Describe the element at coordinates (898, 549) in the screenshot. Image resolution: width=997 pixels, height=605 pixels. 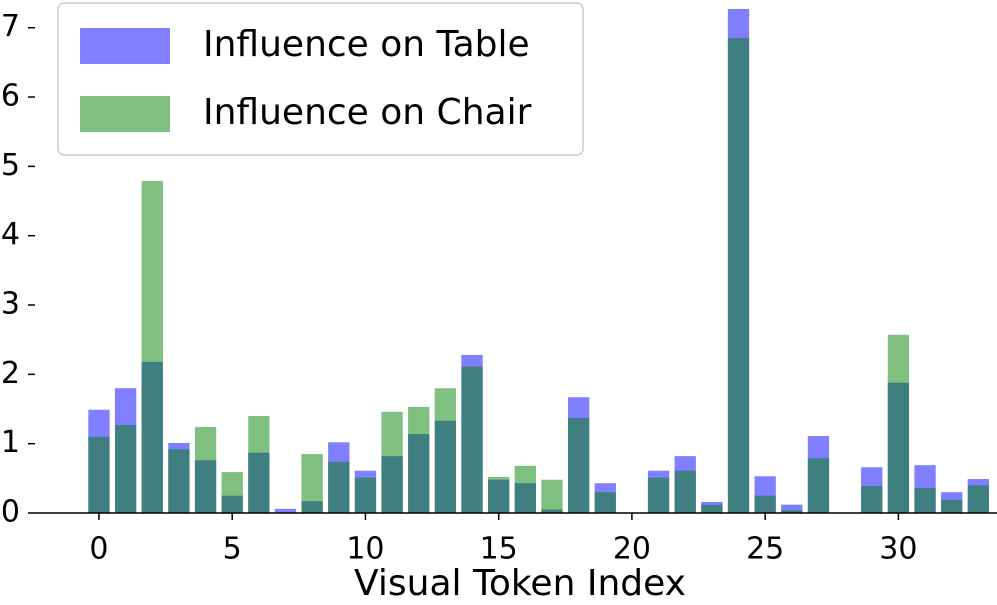
I see `x-tick-label: 30` at that location.